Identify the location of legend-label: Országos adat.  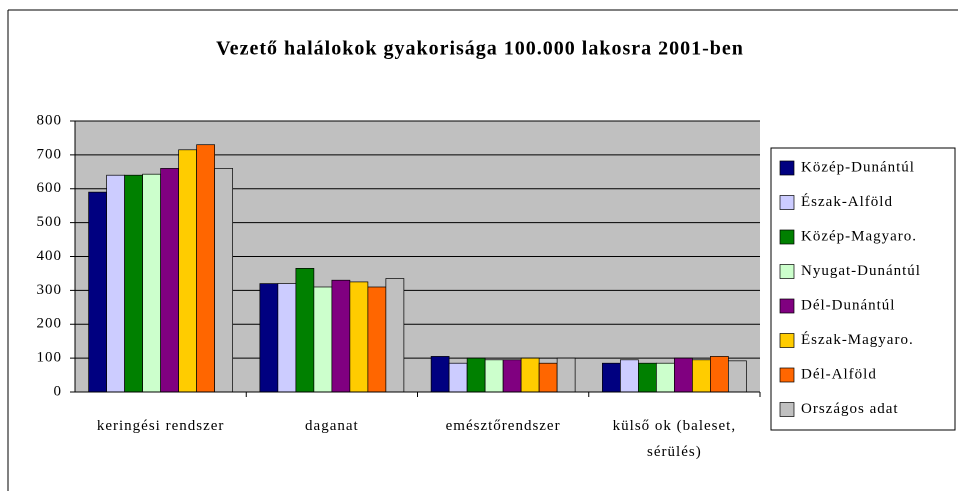
(850, 409).